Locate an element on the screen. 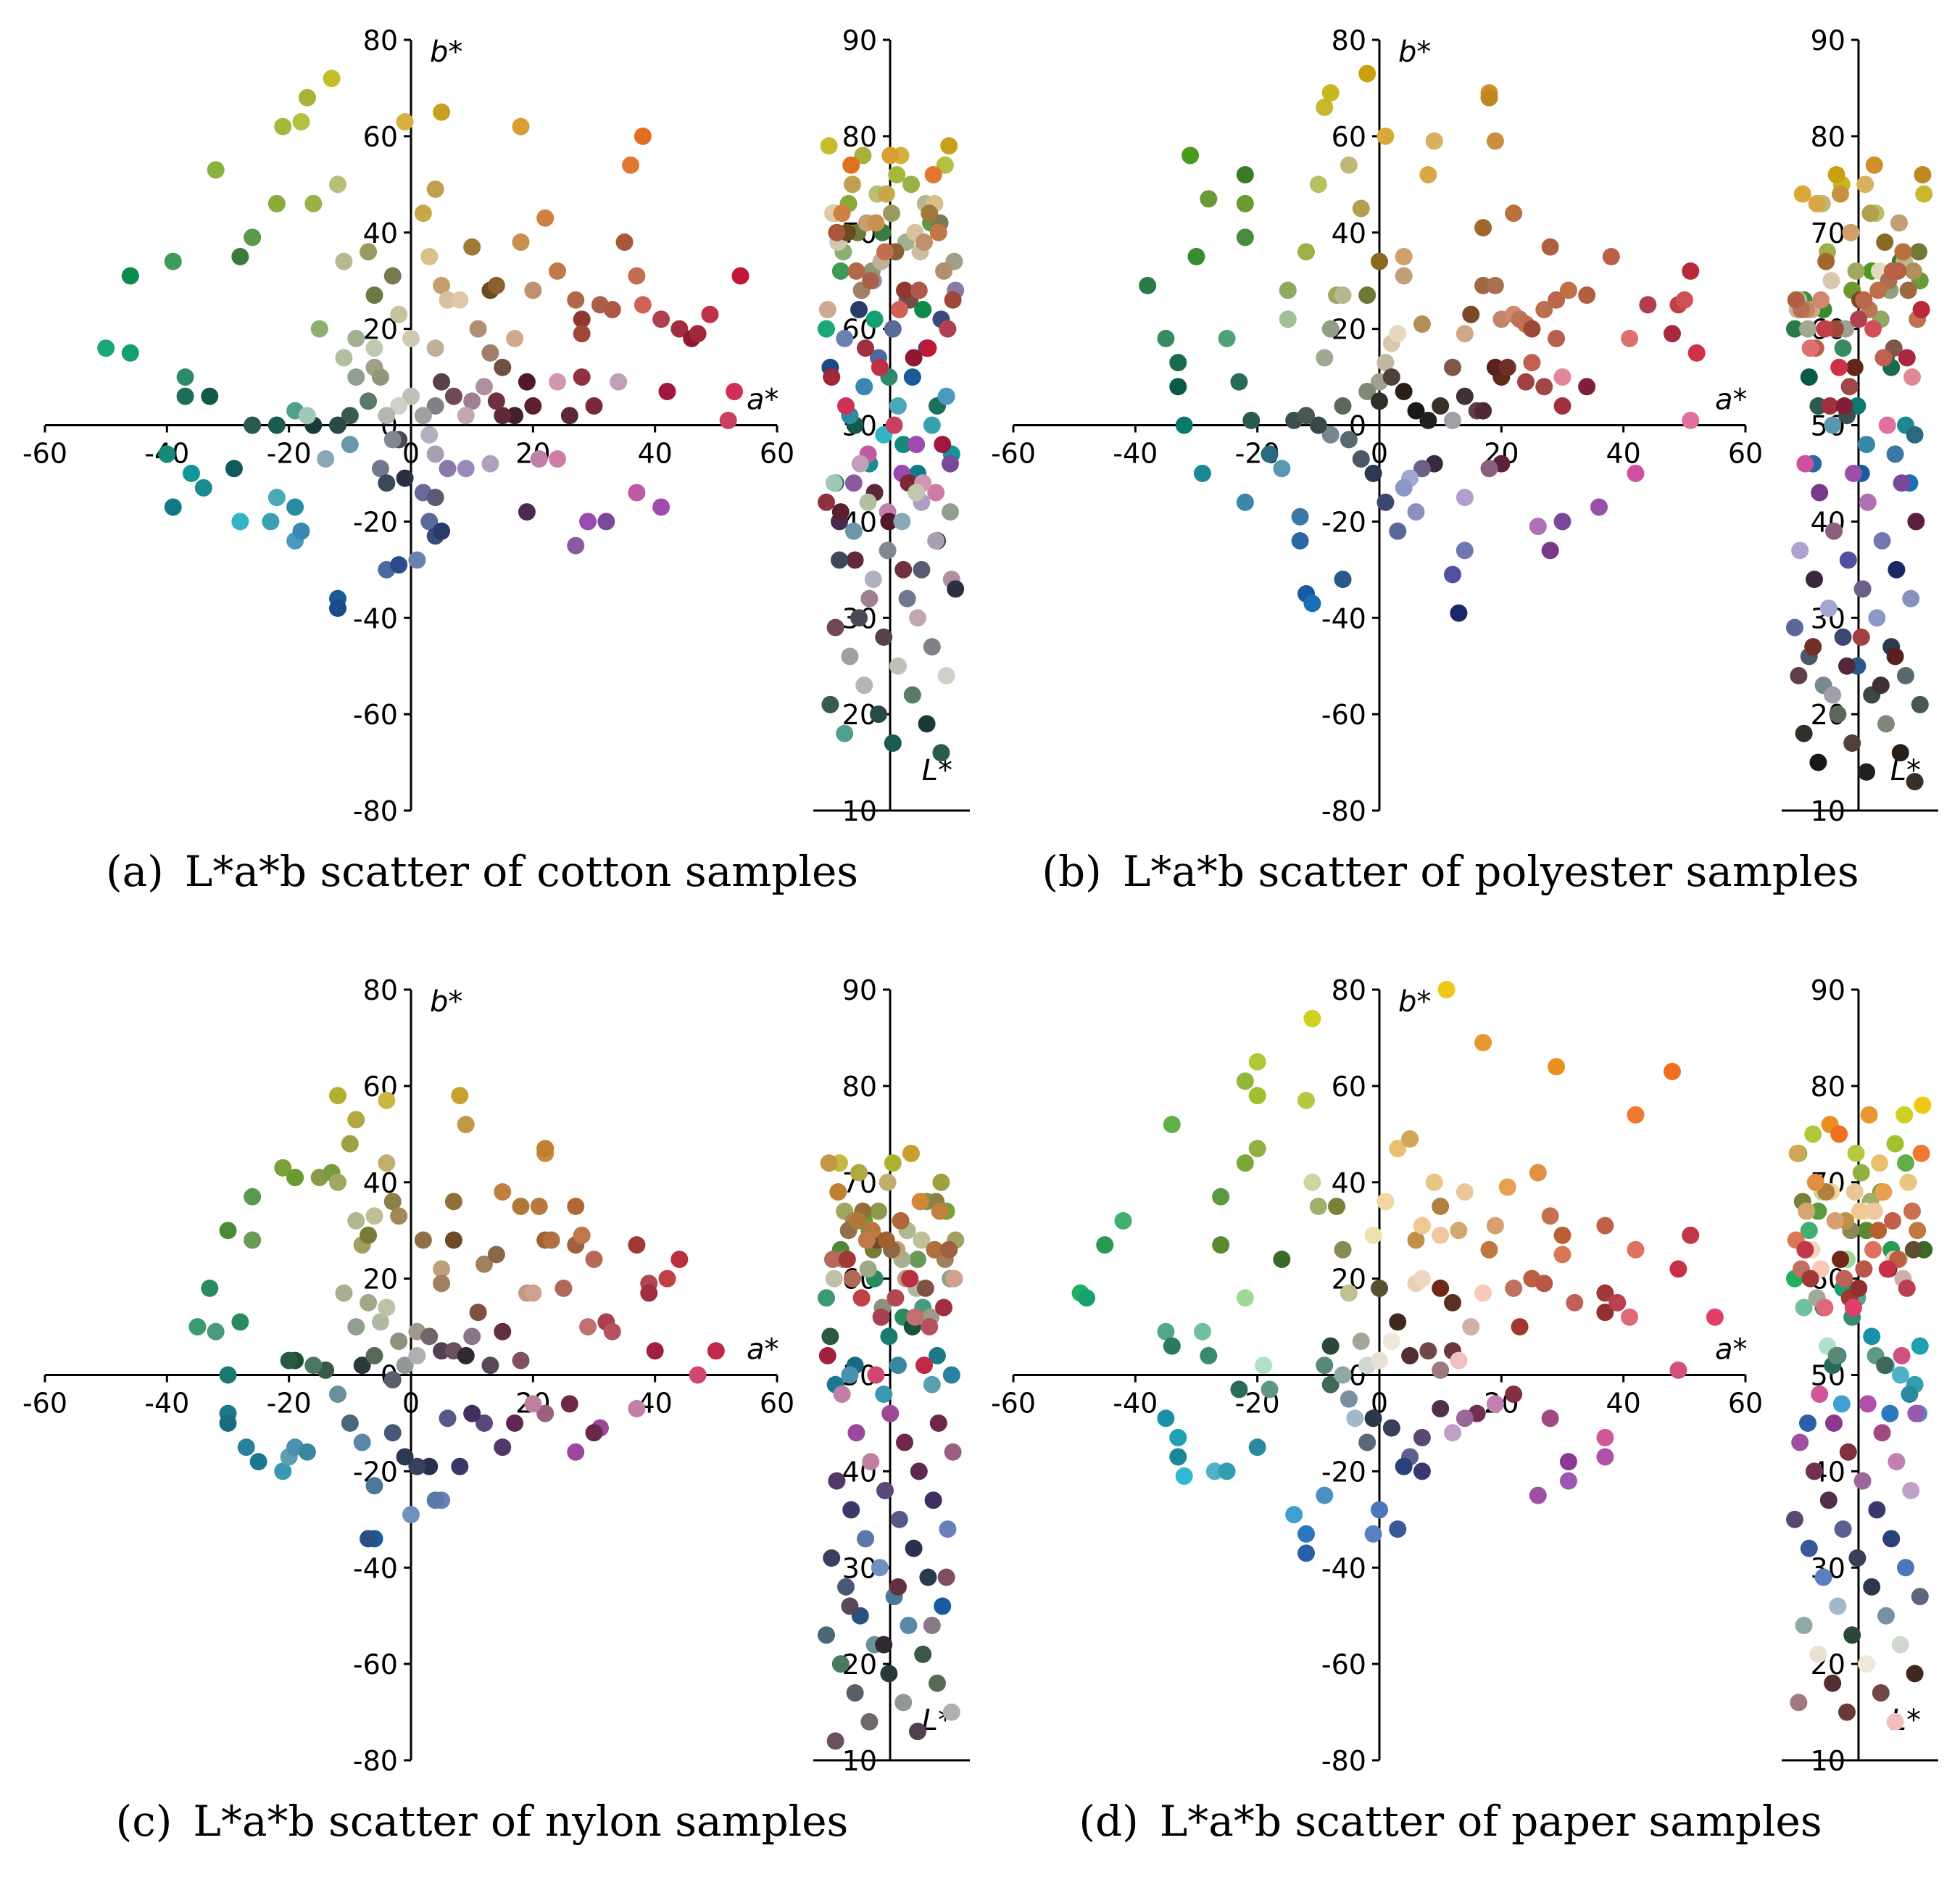 The width and height of the screenshot is (1960, 1885). caption-text: L*a*b scatter of paper samples is located at coordinates (1491, 1821).